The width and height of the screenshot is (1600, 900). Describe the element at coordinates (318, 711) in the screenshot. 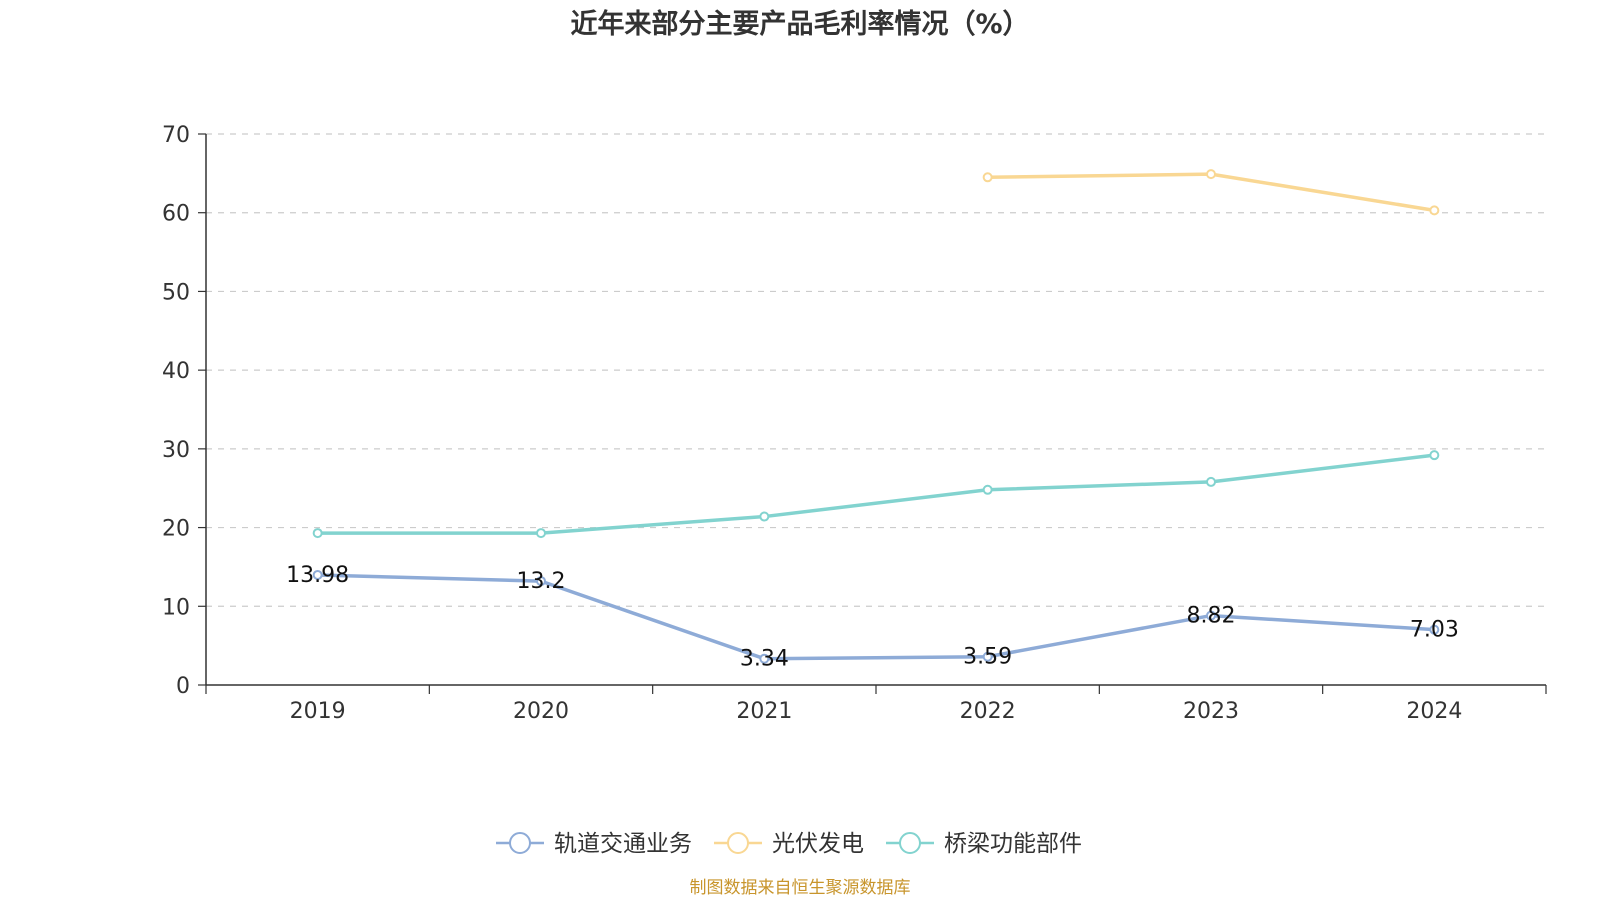

I see `x-tick-label: 2019` at that location.